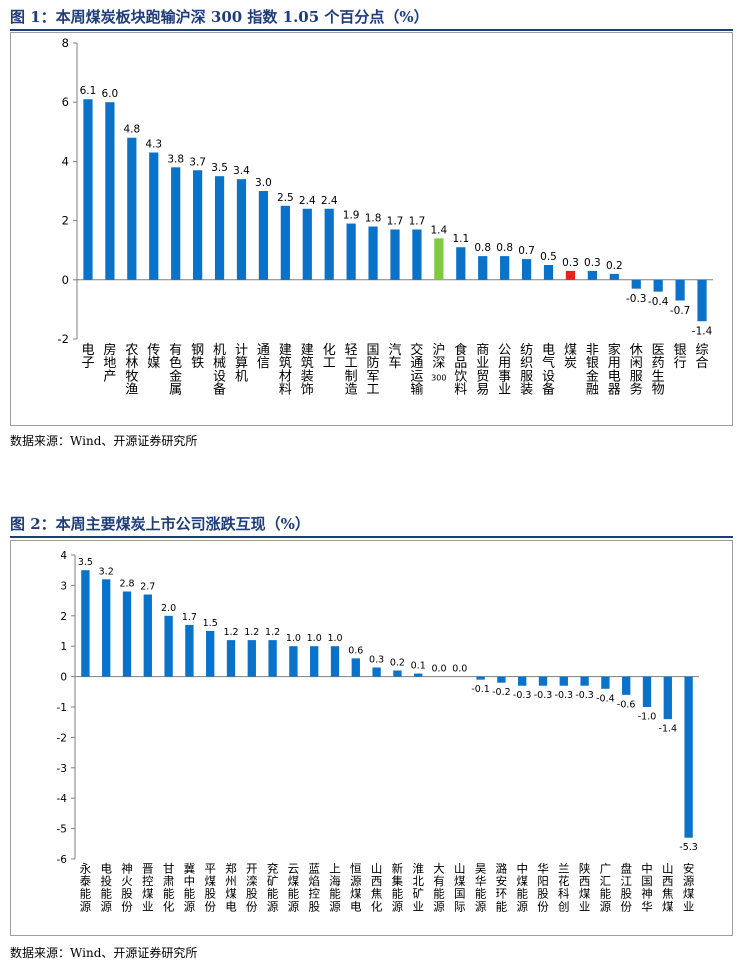  Describe the element at coordinates (680, 311) in the screenshot. I see `bar-value-label: -0.7` at that location.